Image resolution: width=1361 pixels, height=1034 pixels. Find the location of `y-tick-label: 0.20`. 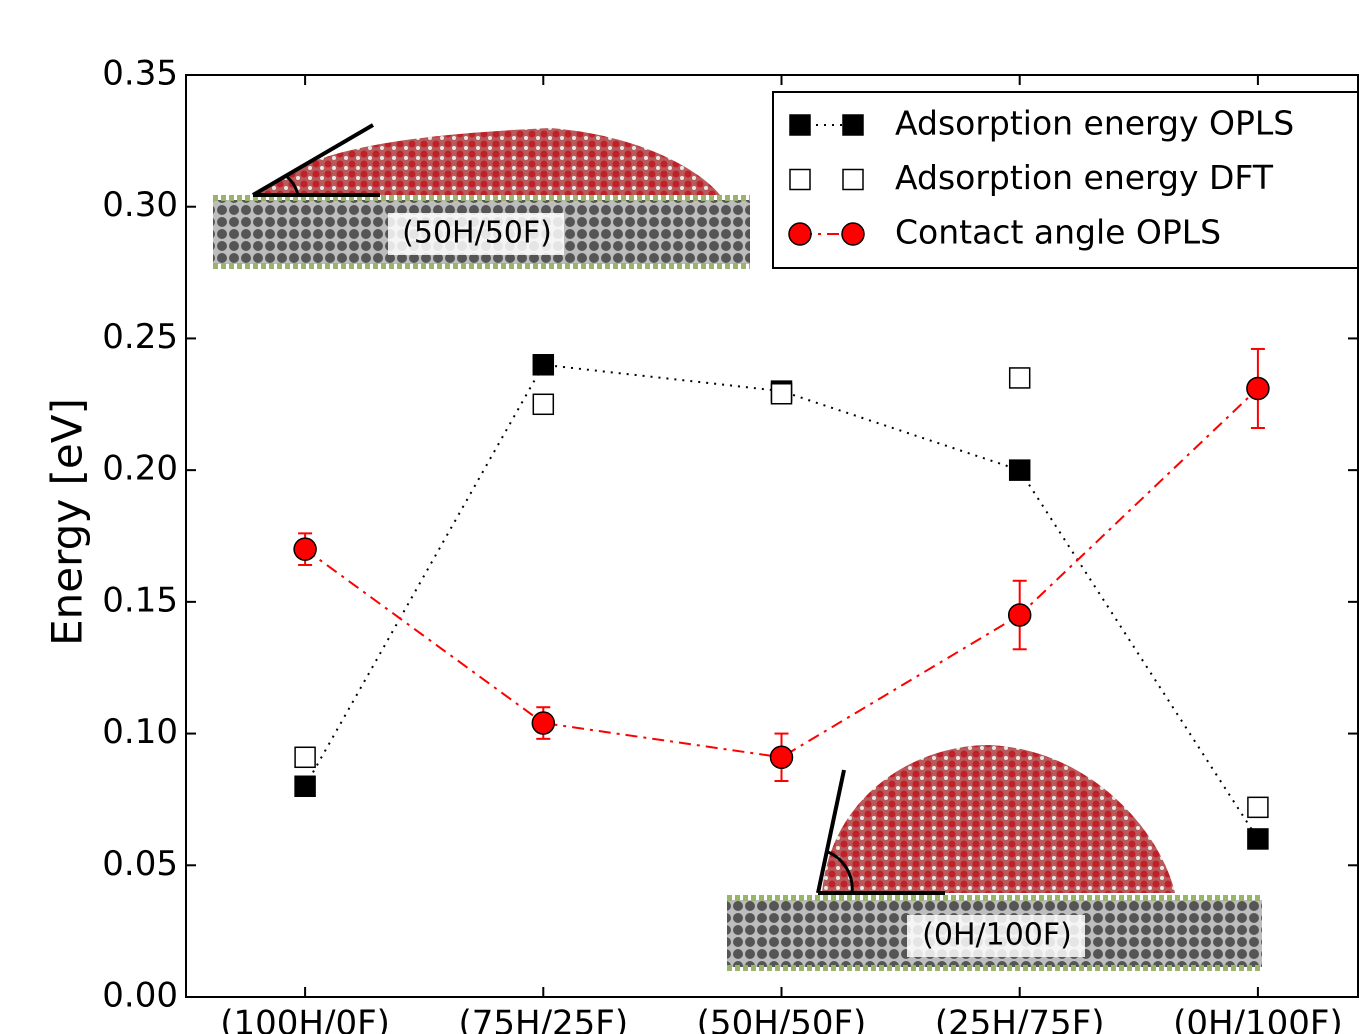

y-tick-label: 0.20 is located at coordinates (140, 469).